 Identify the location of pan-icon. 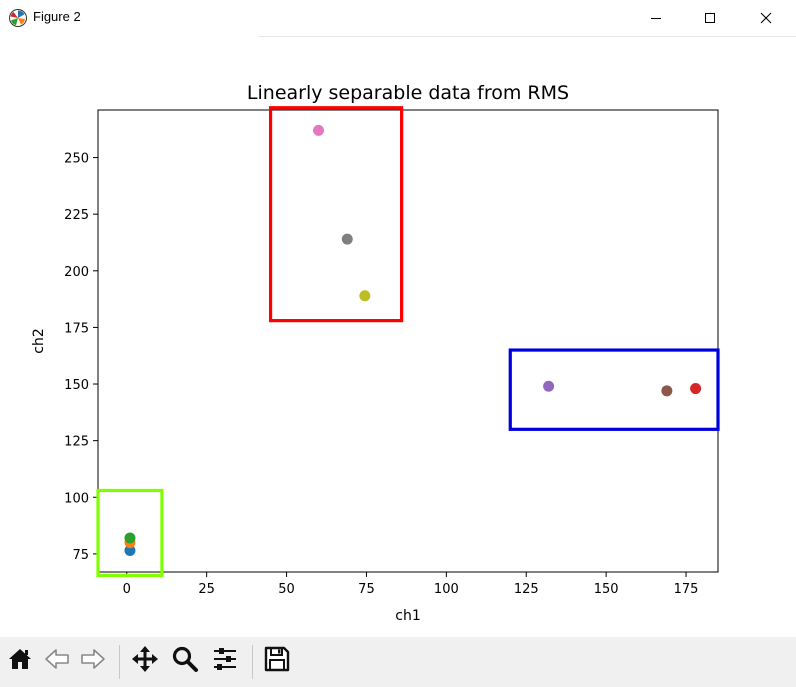
(145, 661).